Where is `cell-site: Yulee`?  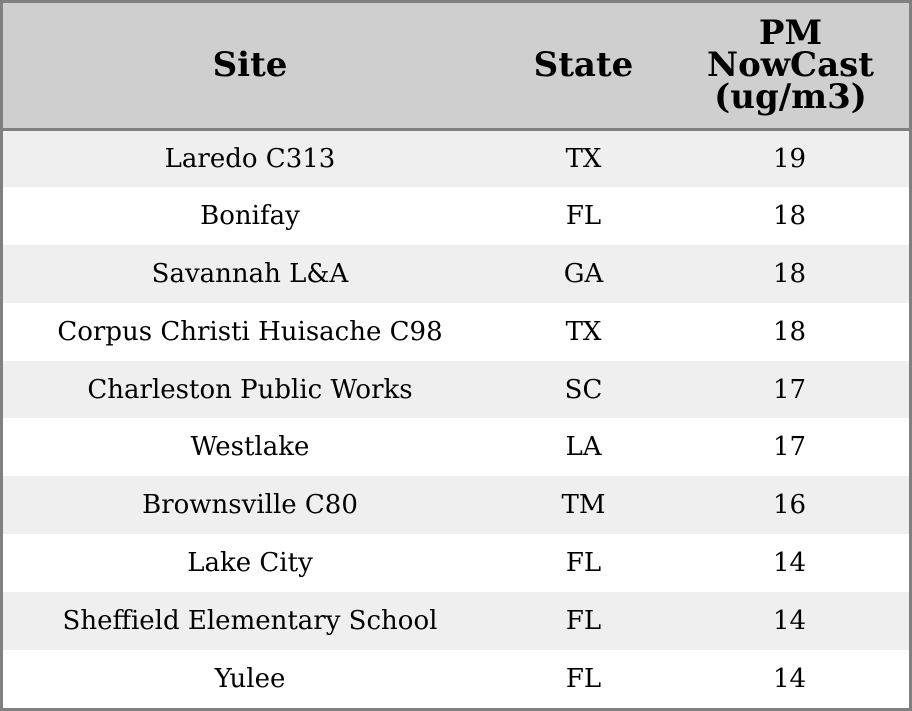
cell-site: Yulee is located at coordinates (250, 678).